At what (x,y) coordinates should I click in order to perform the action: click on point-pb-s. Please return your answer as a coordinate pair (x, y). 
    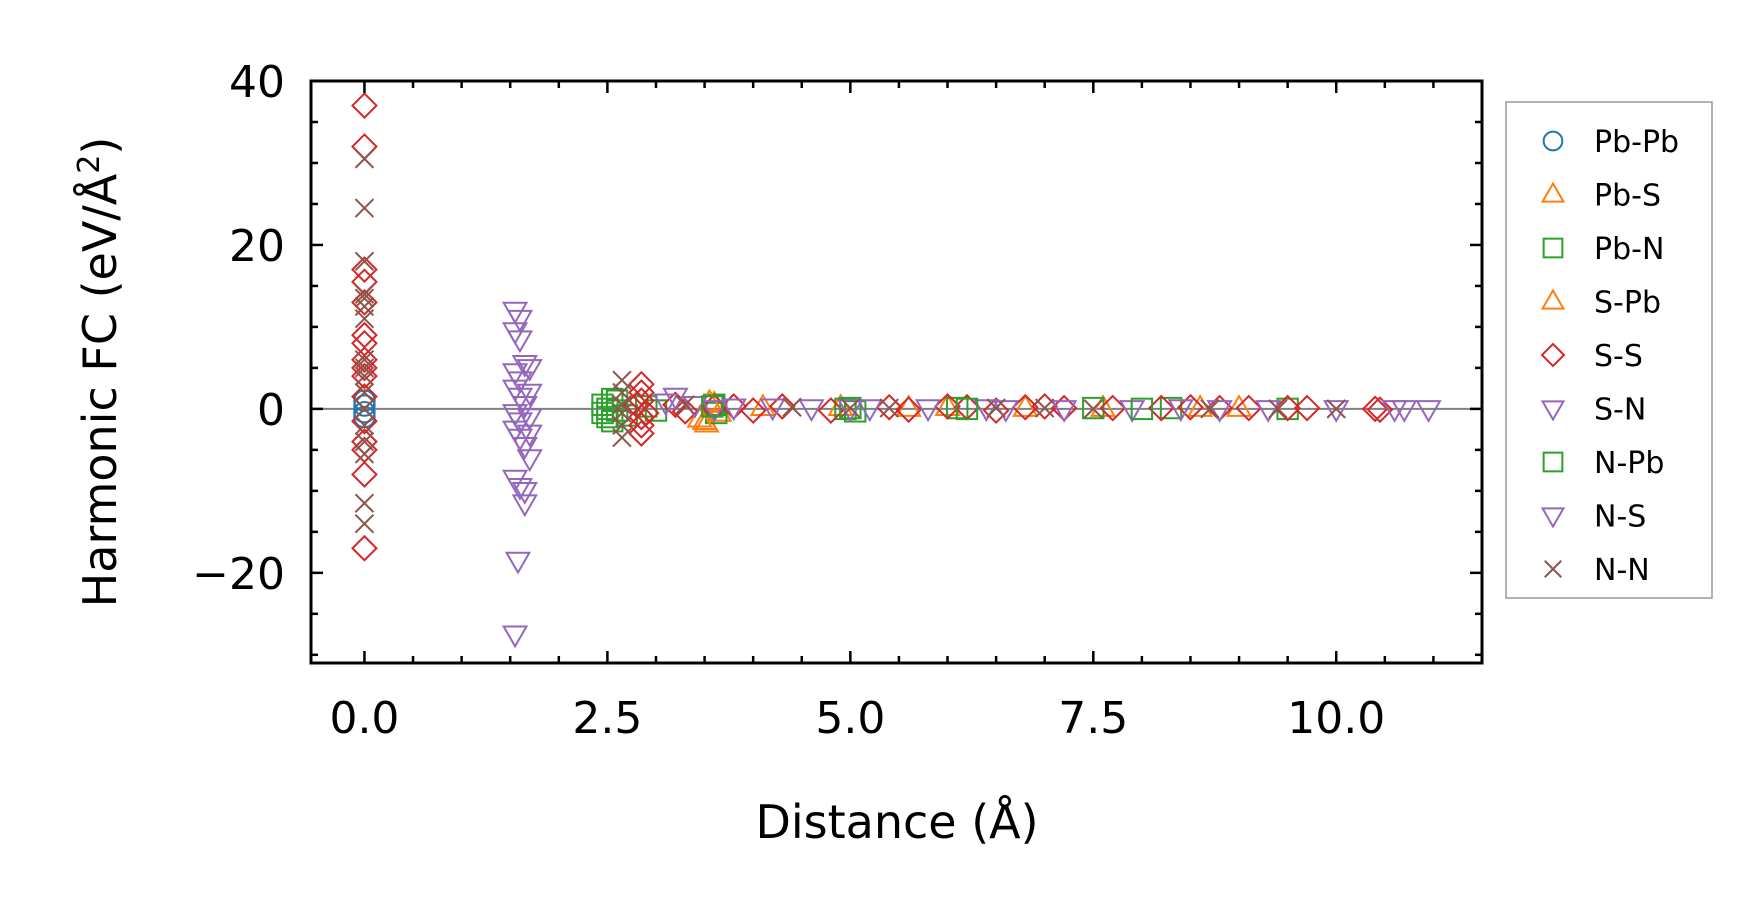
    Looking at the image, I should click on (1239, 405).